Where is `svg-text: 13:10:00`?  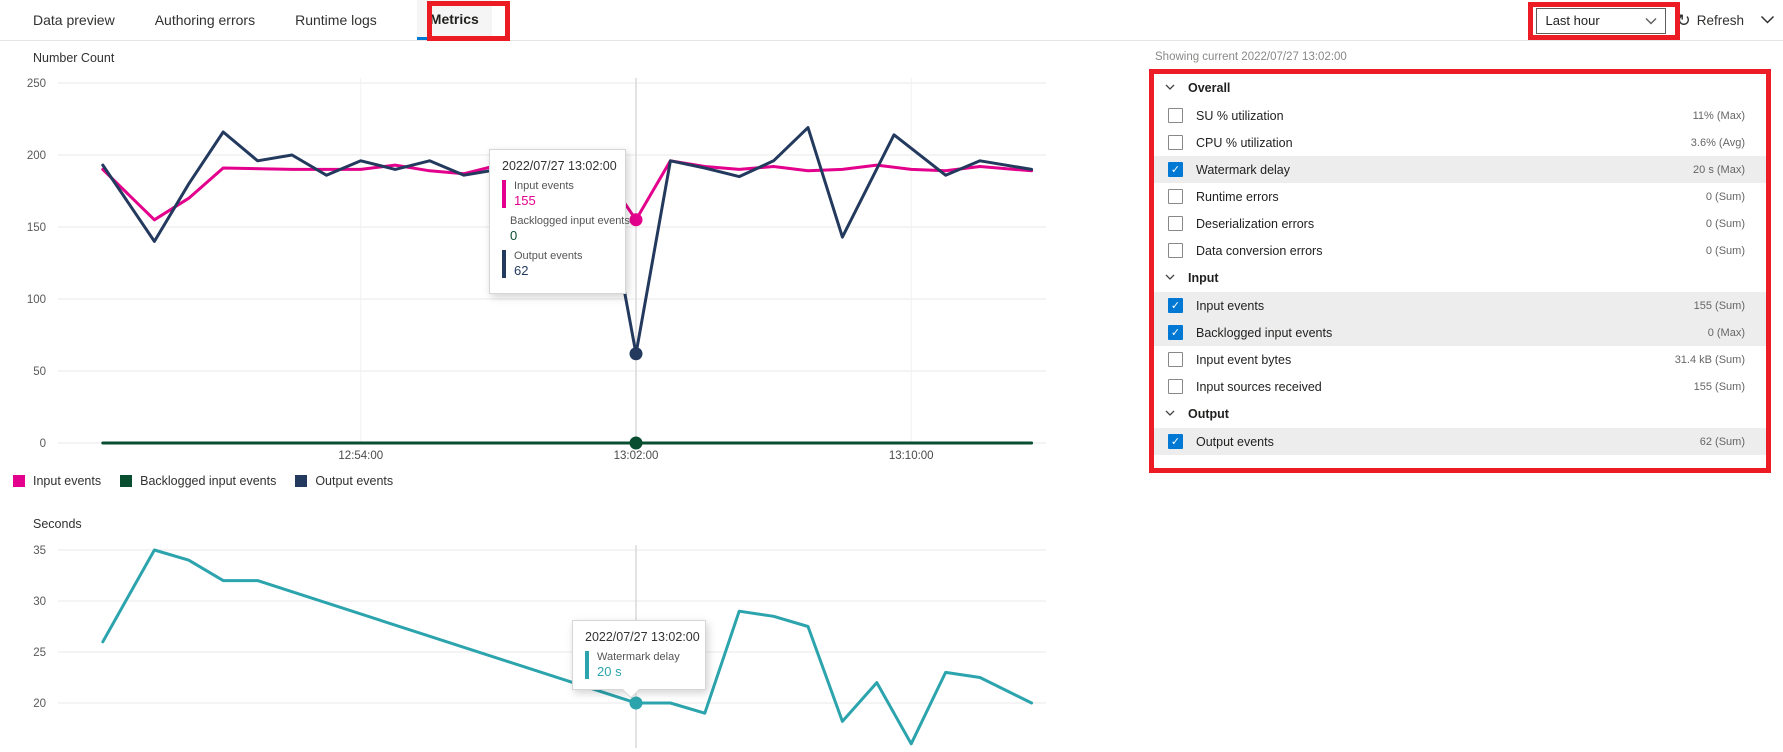
svg-text: 13:10:00 is located at coordinates (911, 456).